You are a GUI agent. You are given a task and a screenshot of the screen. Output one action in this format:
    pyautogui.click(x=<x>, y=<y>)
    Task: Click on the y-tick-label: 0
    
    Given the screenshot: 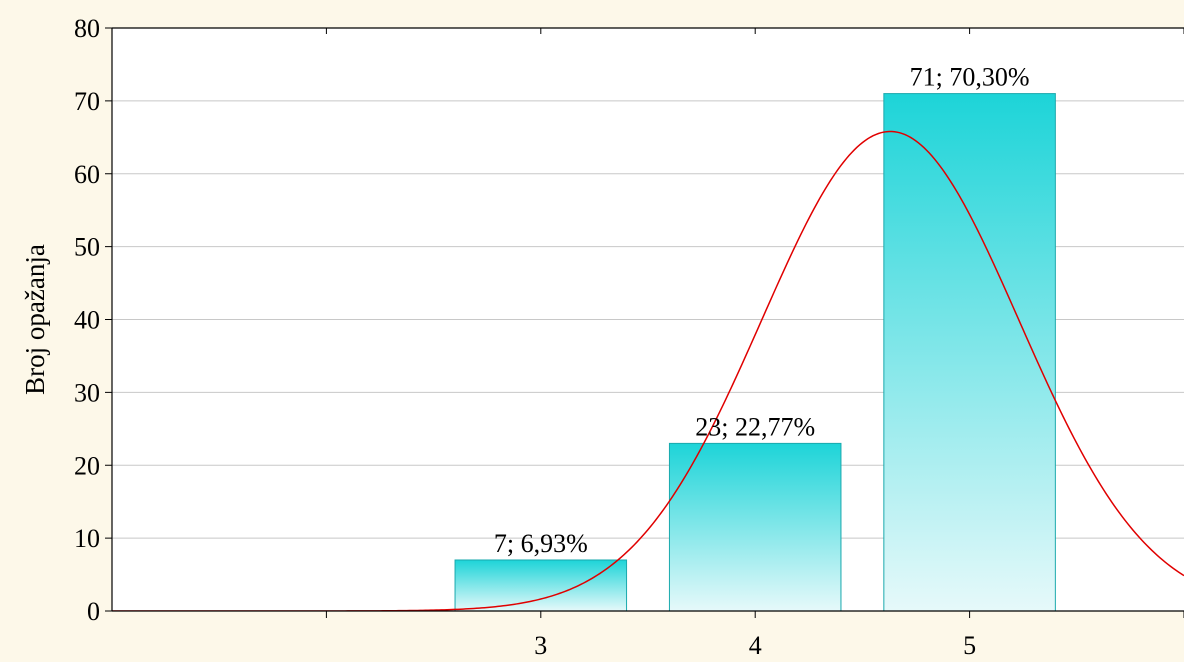 What is the action you would take?
    pyautogui.click(x=93, y=611)
    